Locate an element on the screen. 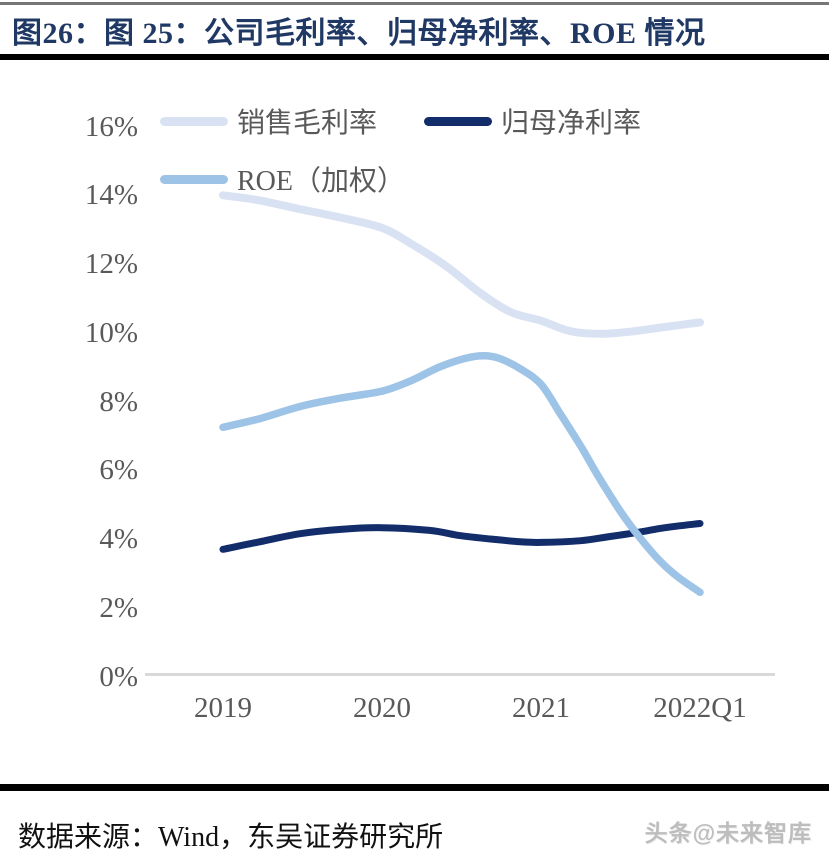 The height and width of the screenshot is (863, 829). watermark: 头条@未来智库 is located at coordinates (728, 833).